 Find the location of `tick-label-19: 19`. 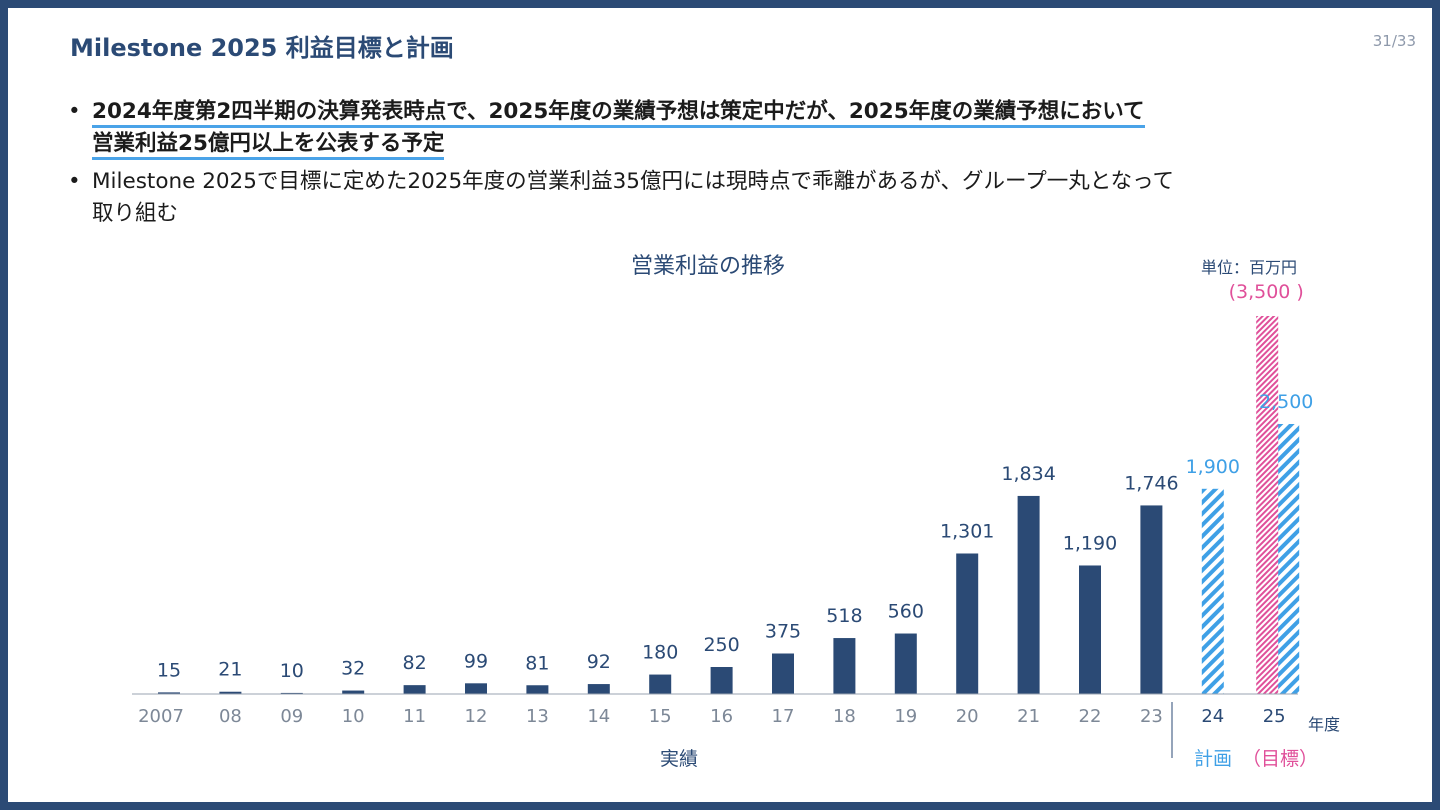

tick-label-19: 19 is located at coordinates (905, 716).